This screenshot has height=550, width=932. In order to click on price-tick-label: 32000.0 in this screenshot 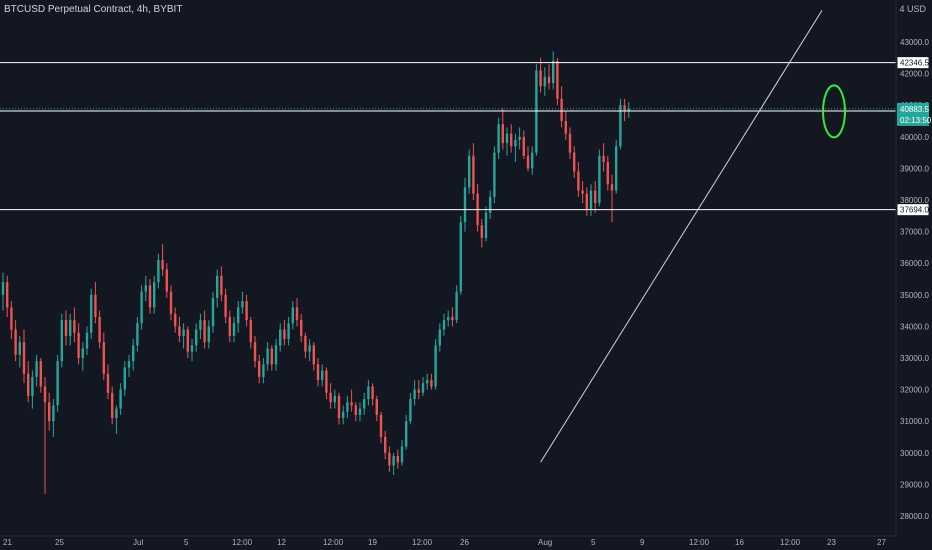, I will do `click(914, 390)`.